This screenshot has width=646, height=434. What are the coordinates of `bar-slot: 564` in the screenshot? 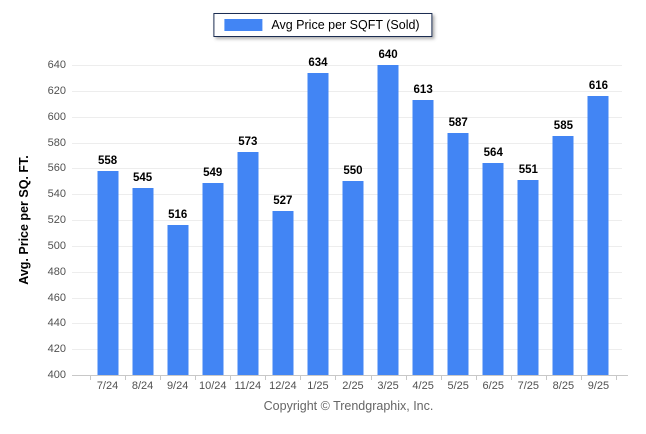 It's located at (493, 220).